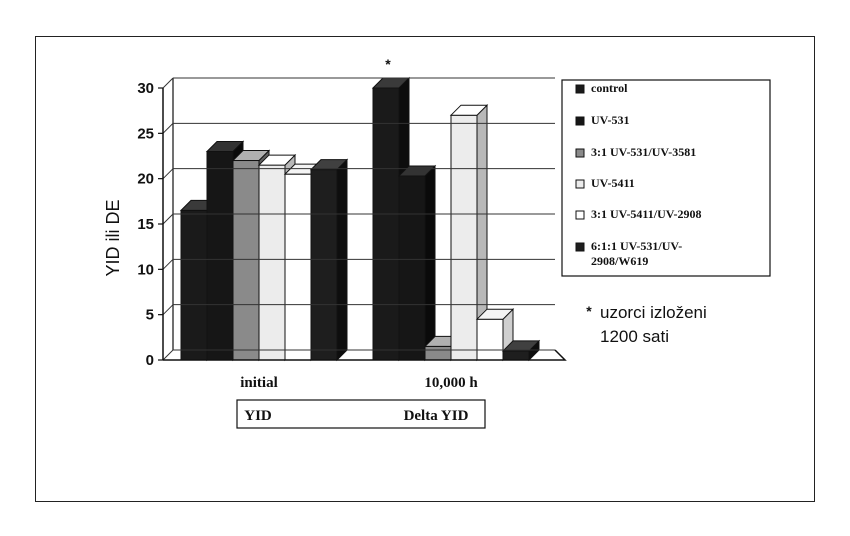 This screenshot has width=850, height=536. Describe the element at coordinates (113, 237) in the screenshot. I see `y-axis-label: YID ili DE` at that location.